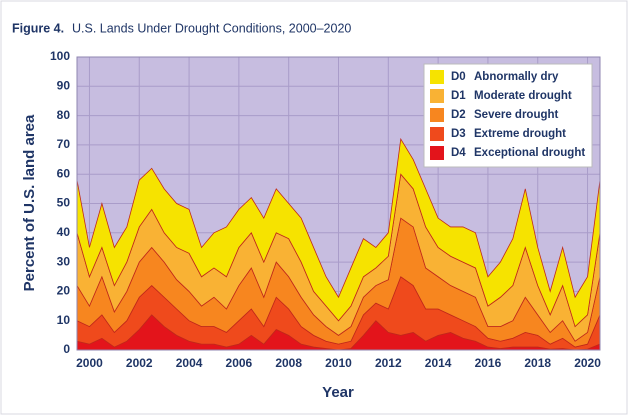 Image resolution: width=639 pixels, height=416 pixels. Describe the element at coordinates (438, 363) in the screenshot. I see `x-tick-label: 2014` at that location.